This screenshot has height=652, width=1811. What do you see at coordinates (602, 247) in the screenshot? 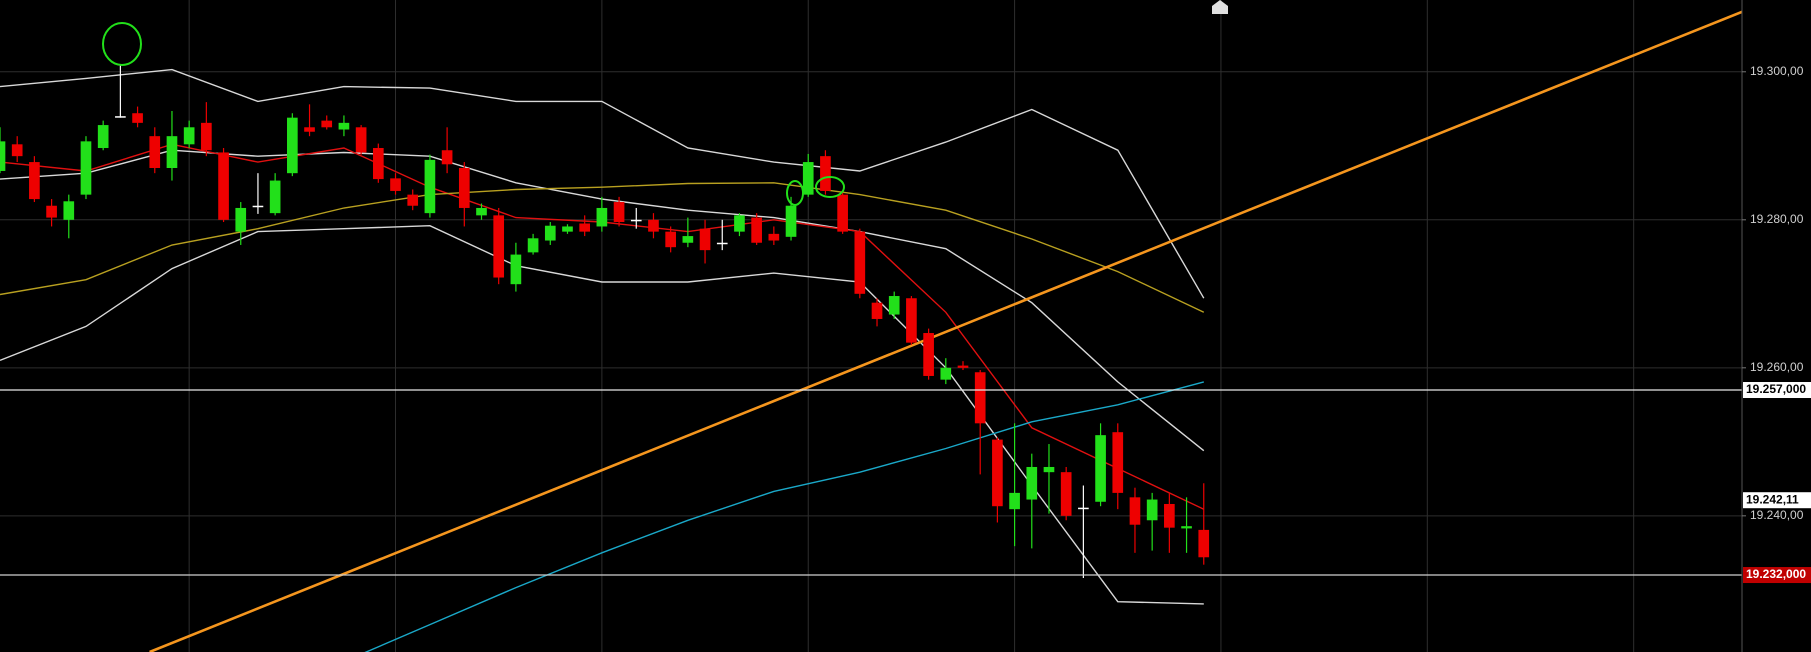
I see `indicator-line` at bounding box center [602, 247].